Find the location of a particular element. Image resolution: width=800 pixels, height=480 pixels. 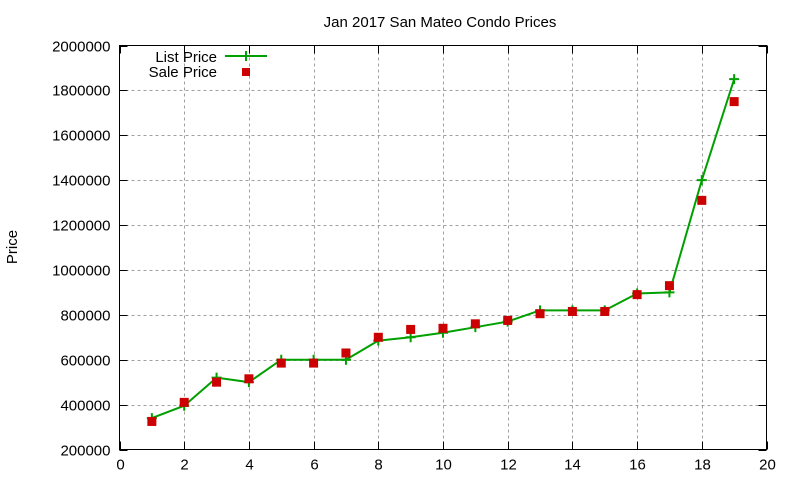

legend-square-icon is located at coordinates (246, 72).